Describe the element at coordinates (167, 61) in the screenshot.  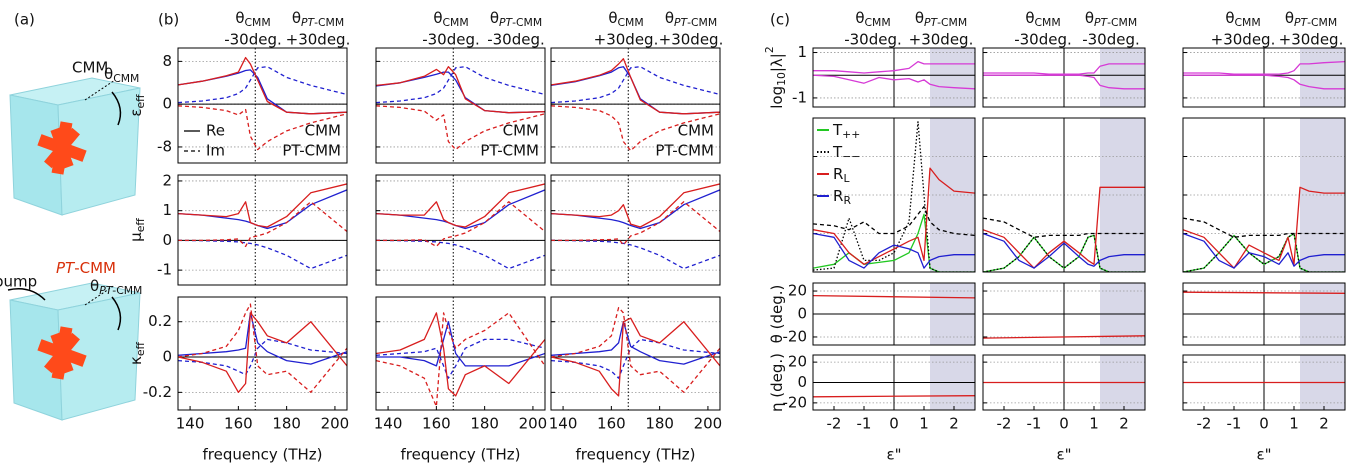
I see `y-tick-label: 8` at that location.